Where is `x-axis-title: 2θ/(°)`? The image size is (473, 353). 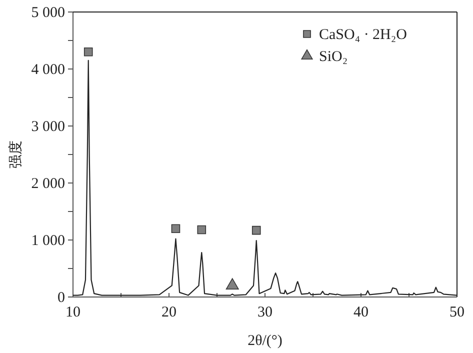
x-axis-title: 2θ/(°) is located at coordinates (265, 341).